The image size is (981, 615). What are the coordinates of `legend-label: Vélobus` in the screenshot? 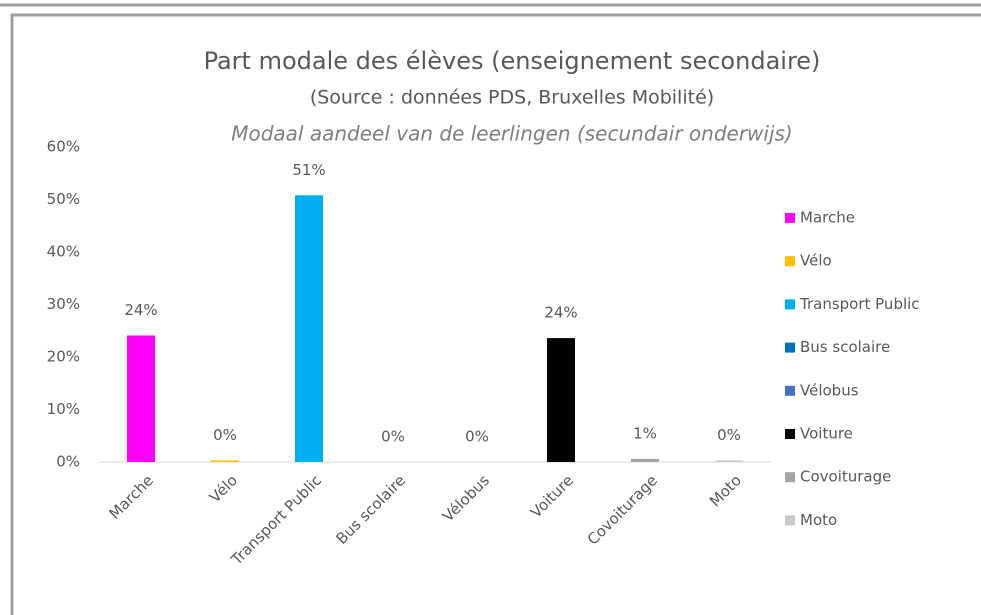 It's located at (829, 390).